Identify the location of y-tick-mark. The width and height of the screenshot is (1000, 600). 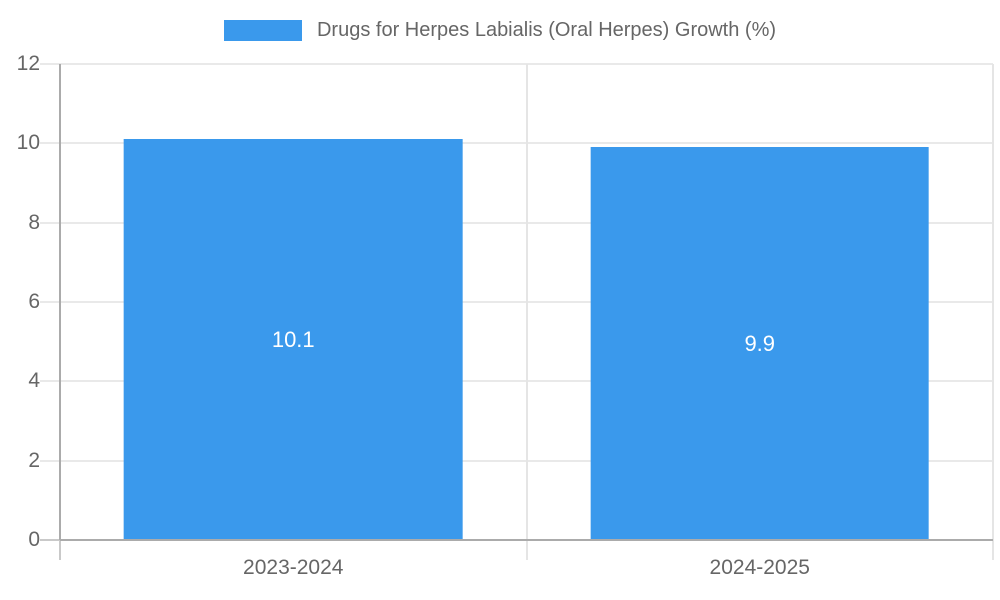
(50, 540).